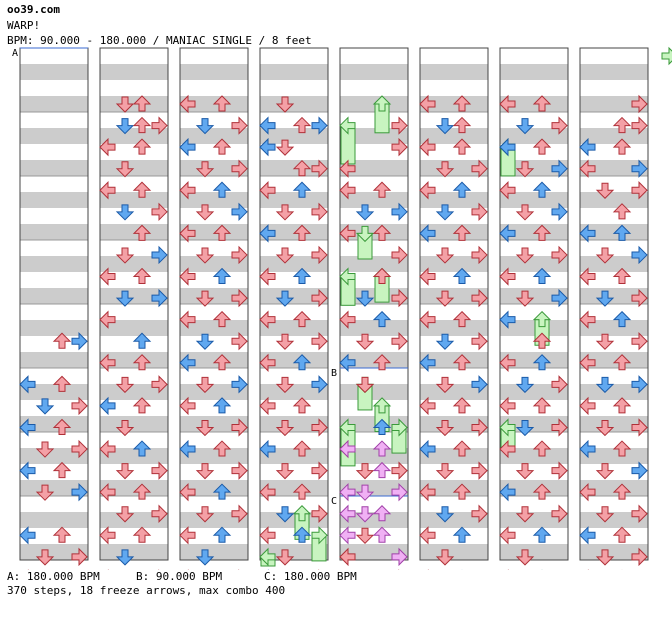  I want to click on bpm-legend-a: A: 180.000 BPM, so click(53, 576).